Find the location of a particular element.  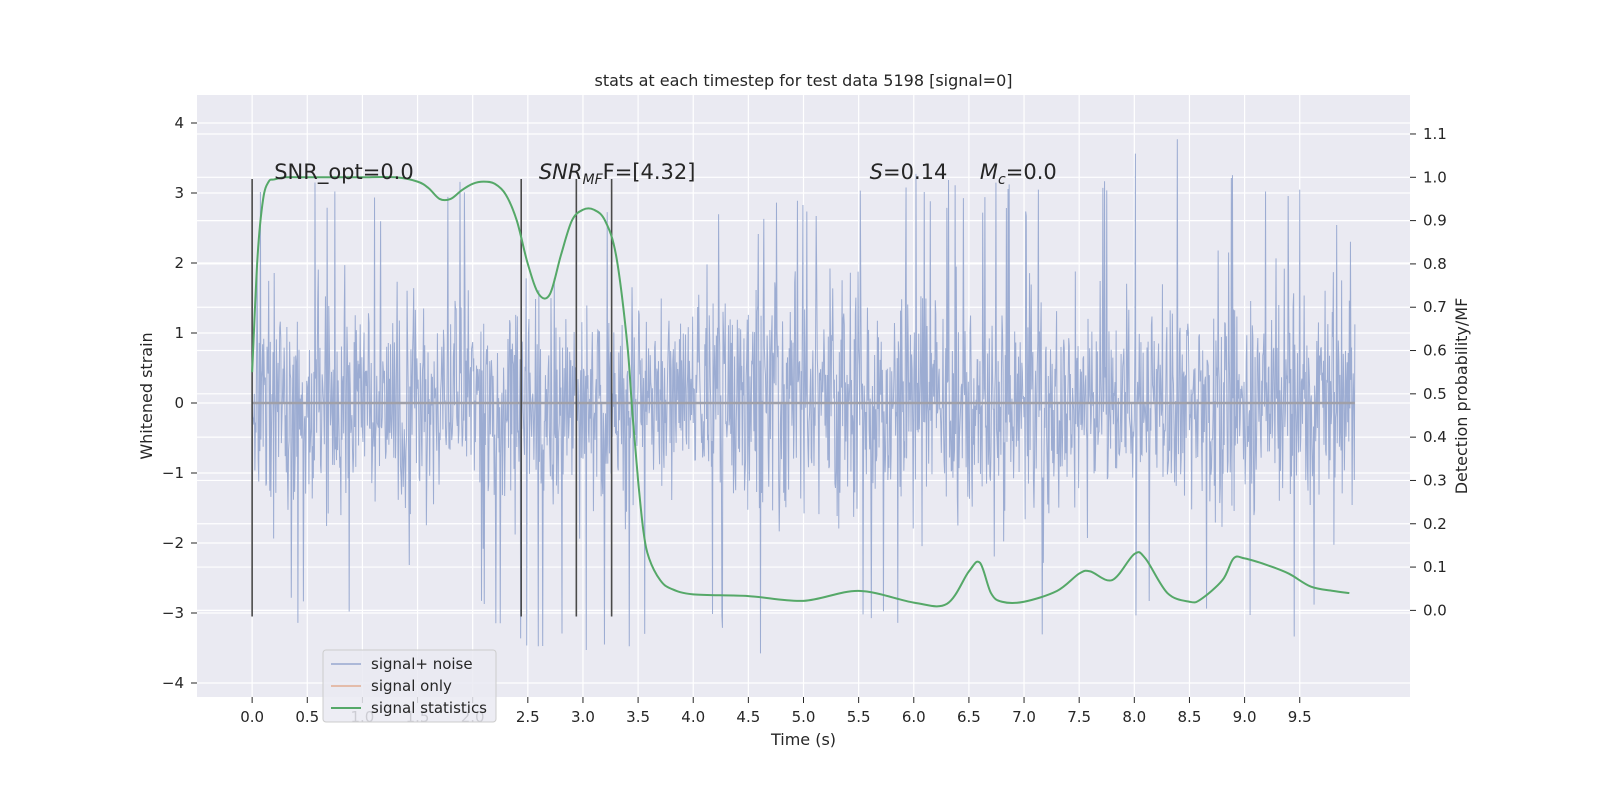

y-tick-label: 4 is located at coordinates (179, 123).